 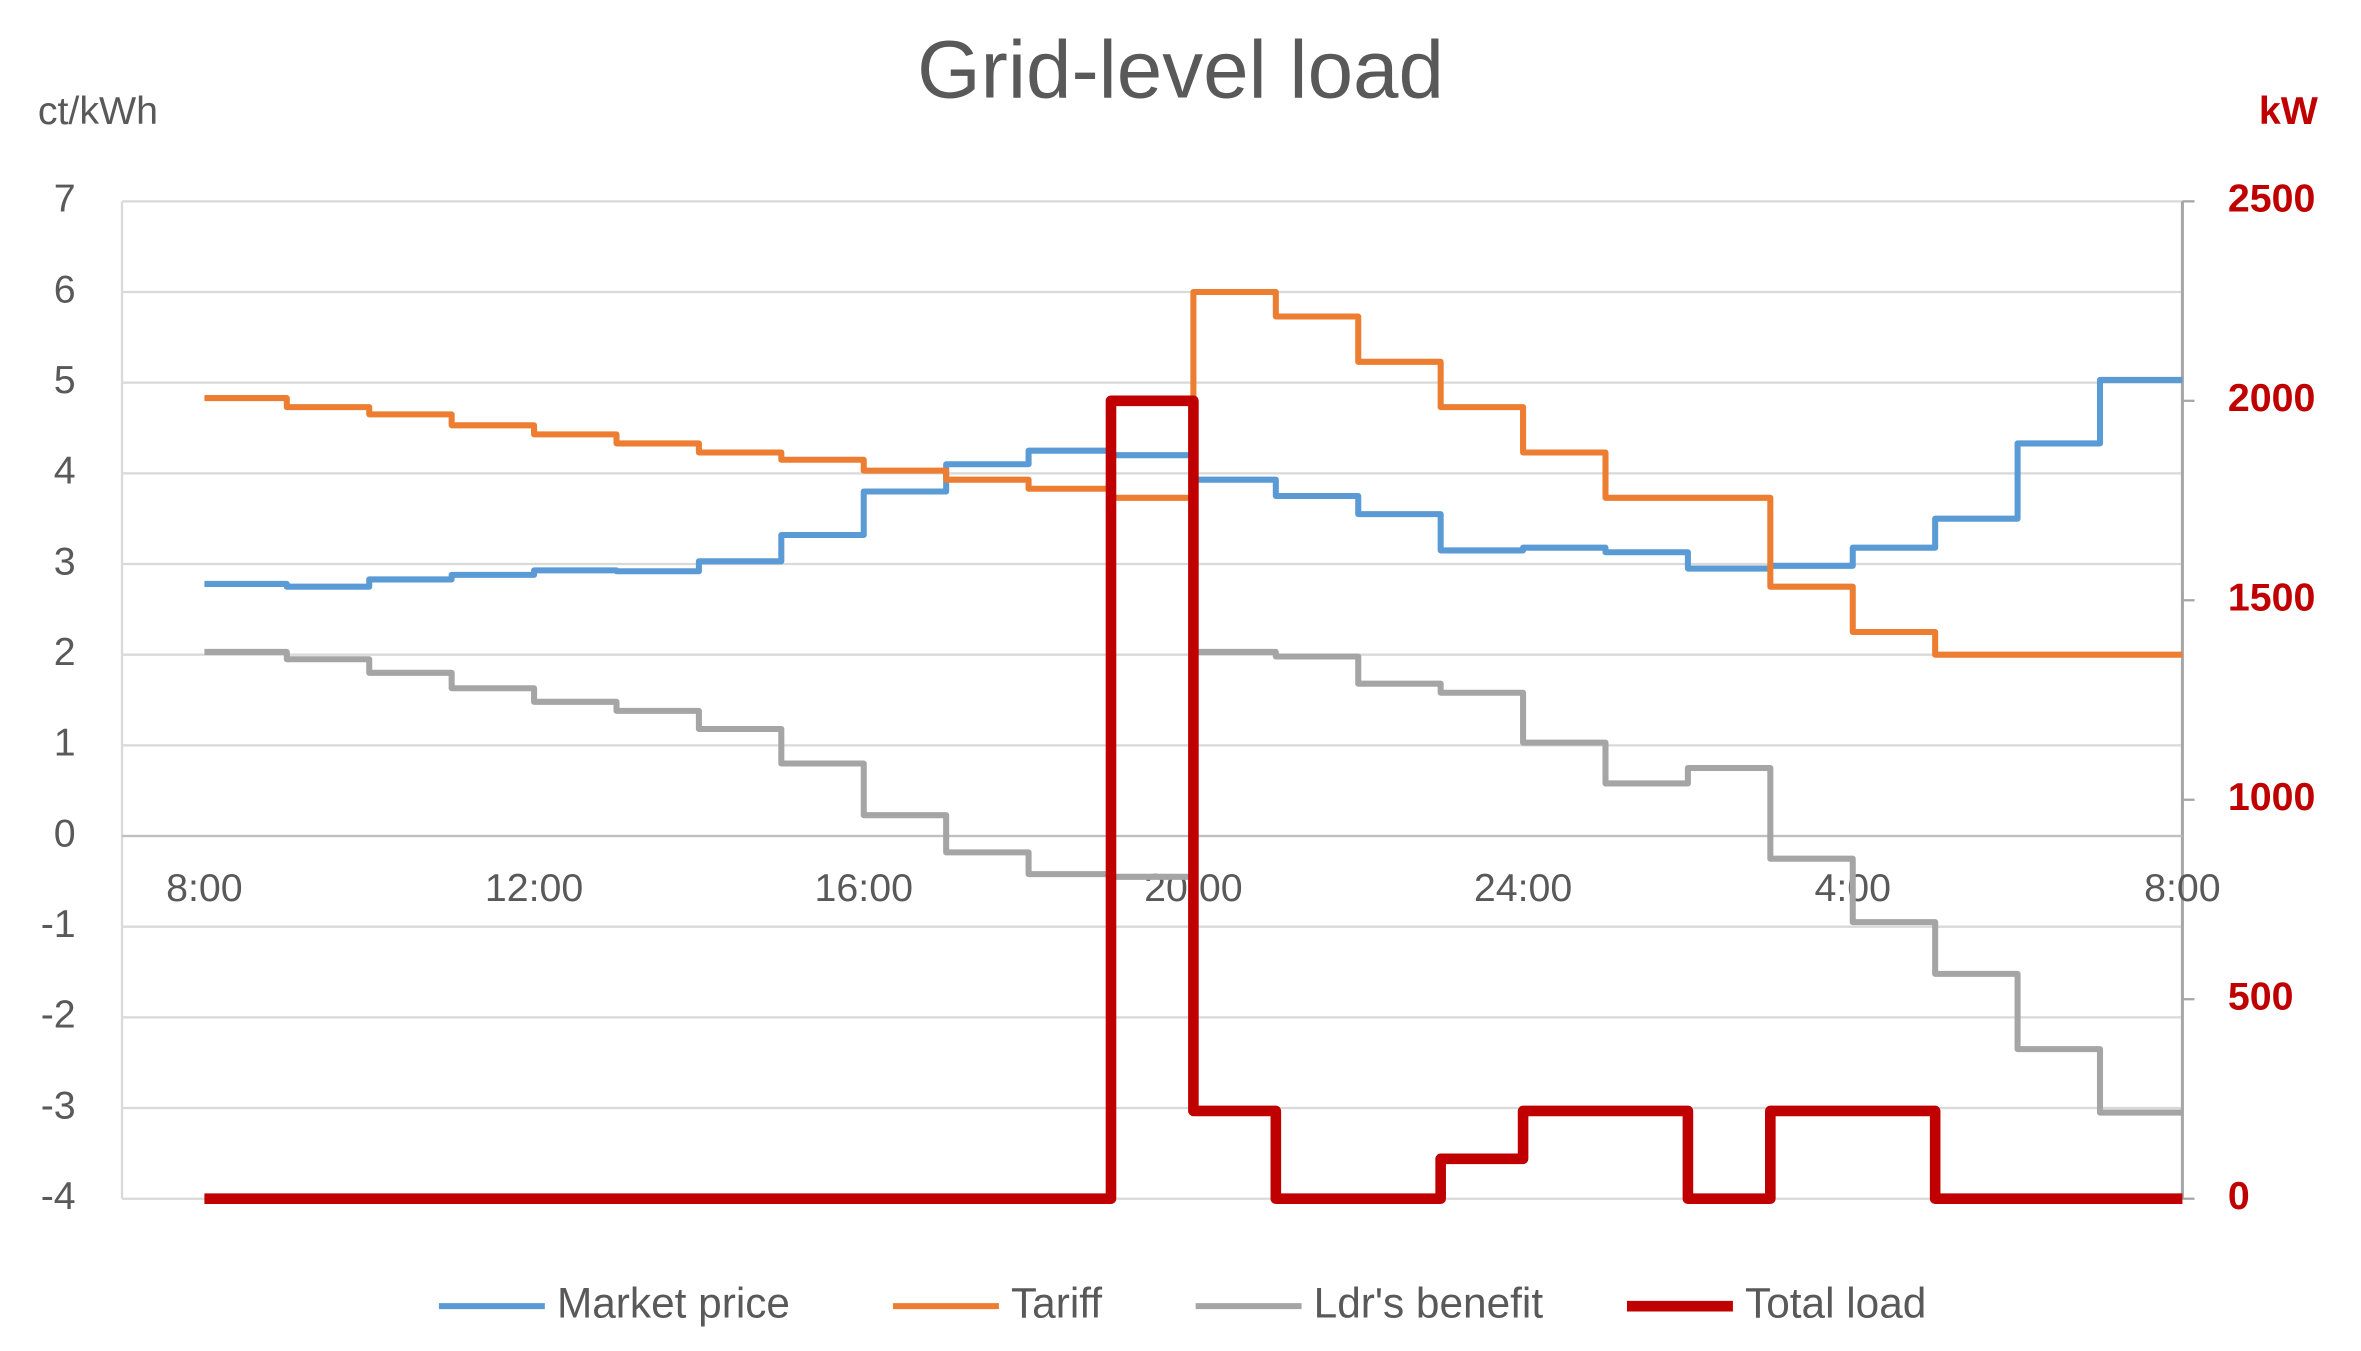 I want to click on y-axis-label: ct/kWh, so click(x=98, y=111).